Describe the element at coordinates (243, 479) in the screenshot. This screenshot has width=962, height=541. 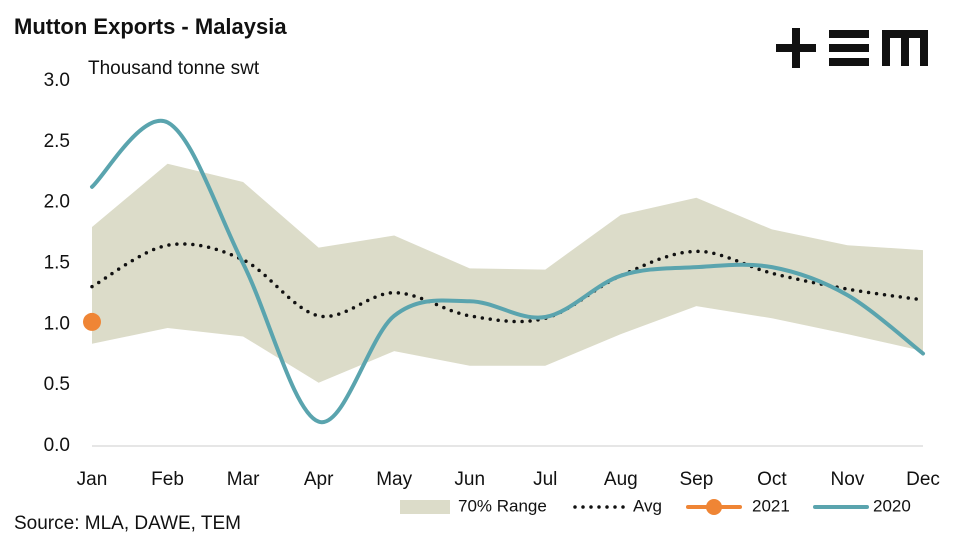
I see `x-tick-label: Mar` at that location.